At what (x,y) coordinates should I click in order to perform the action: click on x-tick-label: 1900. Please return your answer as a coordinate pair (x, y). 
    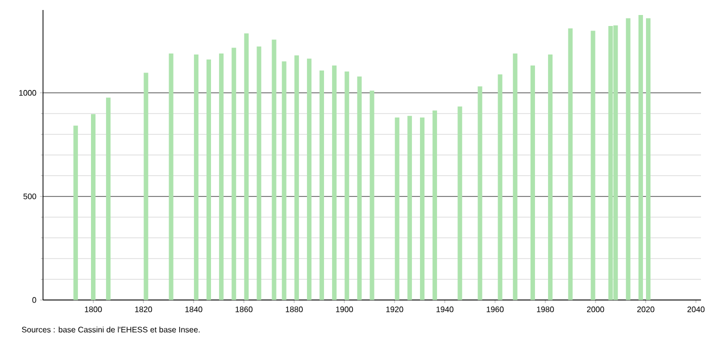
    Looking at the image, I should click on (344, 309).